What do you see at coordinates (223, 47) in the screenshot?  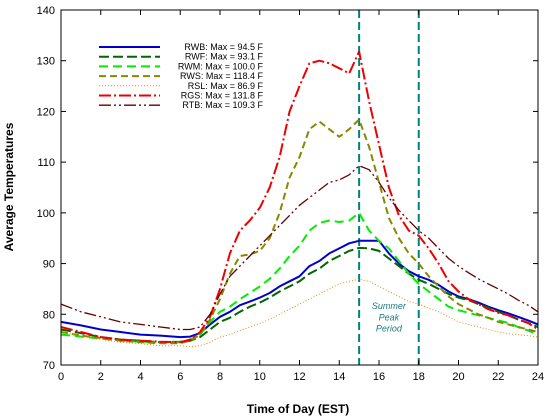 I see `legend-label-0: RWB: Max = 94.5 F` at bounding box center [223, 47].